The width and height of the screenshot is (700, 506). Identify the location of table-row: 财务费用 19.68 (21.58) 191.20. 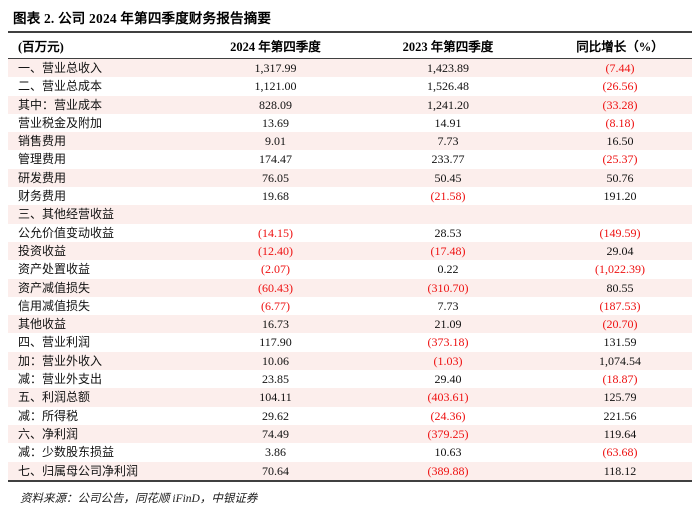
(350, 196).